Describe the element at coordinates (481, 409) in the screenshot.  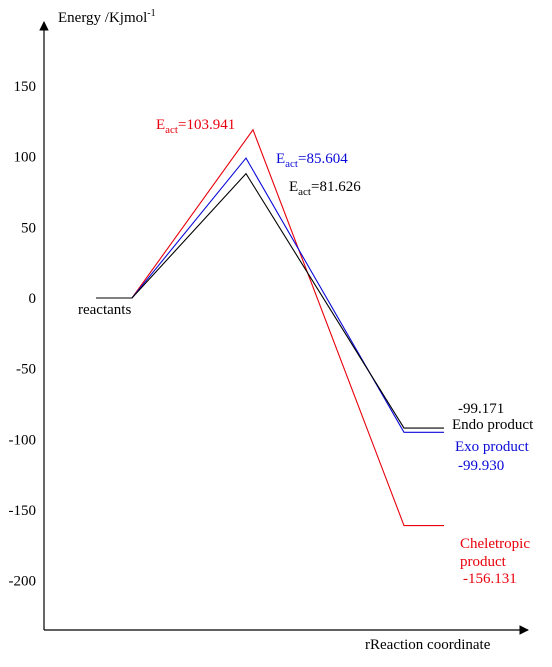
I see `product-label-endo-energy: -99.171` at that location.